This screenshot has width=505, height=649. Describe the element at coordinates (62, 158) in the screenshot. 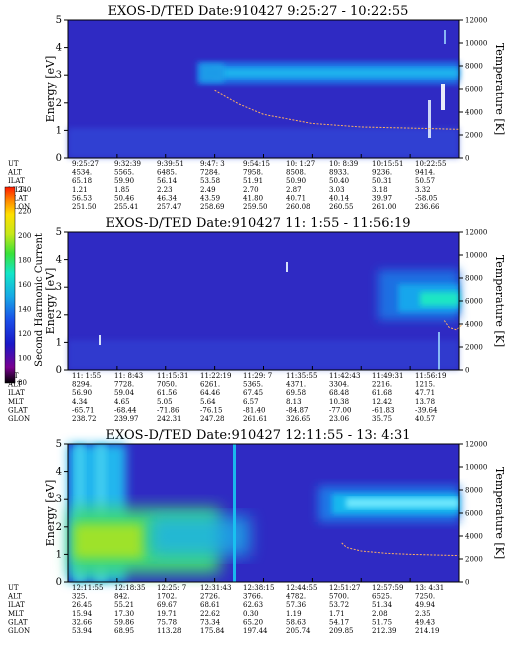

I see `panel-1-energy-tick: 0` at that location.